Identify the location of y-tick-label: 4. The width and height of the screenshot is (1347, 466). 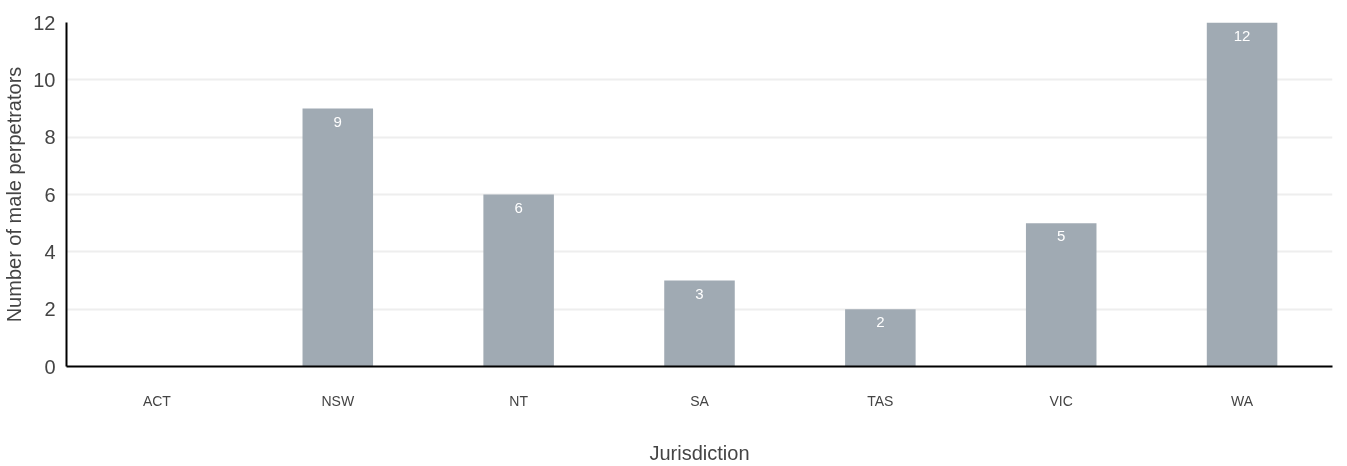
(50, 251).